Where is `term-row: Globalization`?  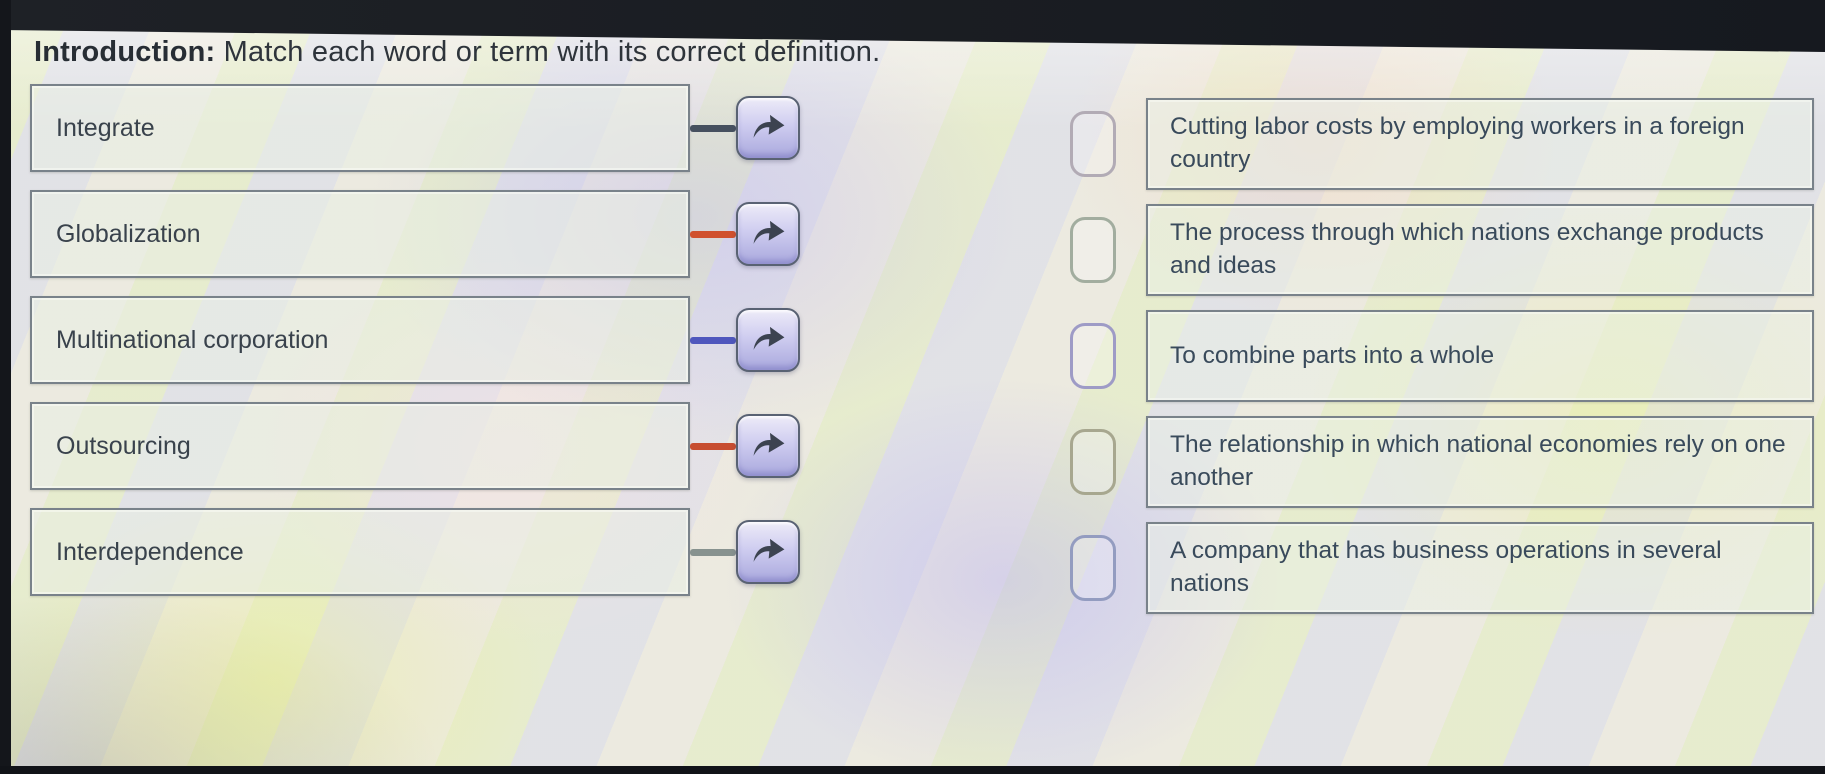 term-row: Globalization is located at coordinates (425, 234).